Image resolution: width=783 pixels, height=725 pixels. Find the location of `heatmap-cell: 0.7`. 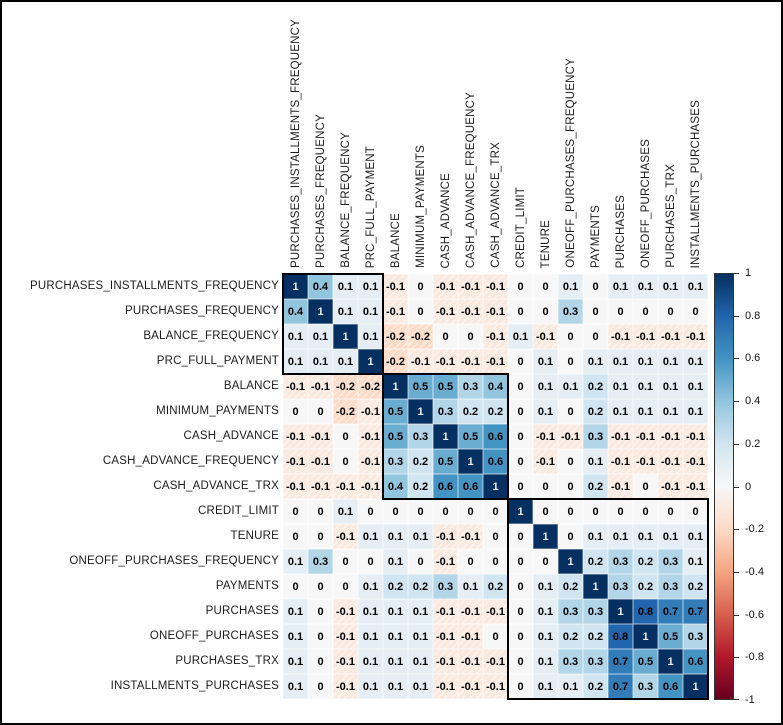

heatmap-cell: 0.7 is located at coordinates (620, 686).